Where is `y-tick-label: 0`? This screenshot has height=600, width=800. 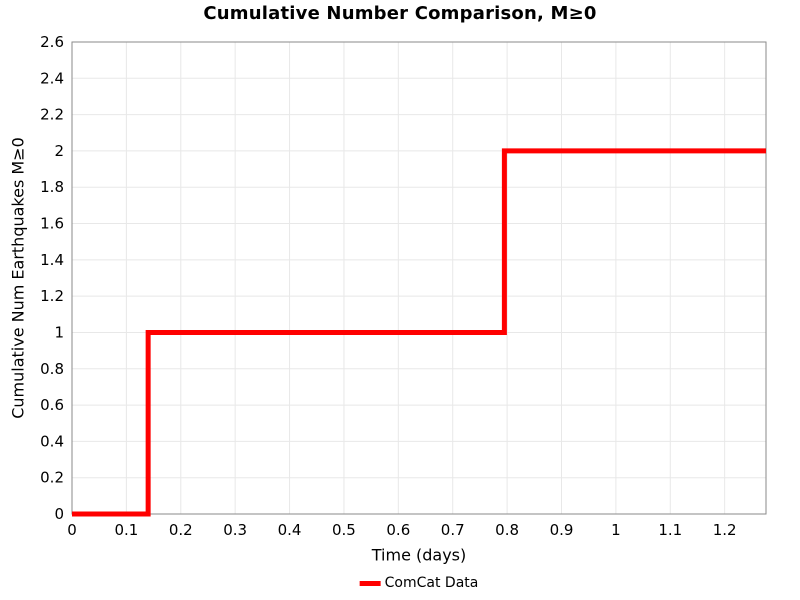
y-tick-label: 0 is located at coordinates (59, 514).